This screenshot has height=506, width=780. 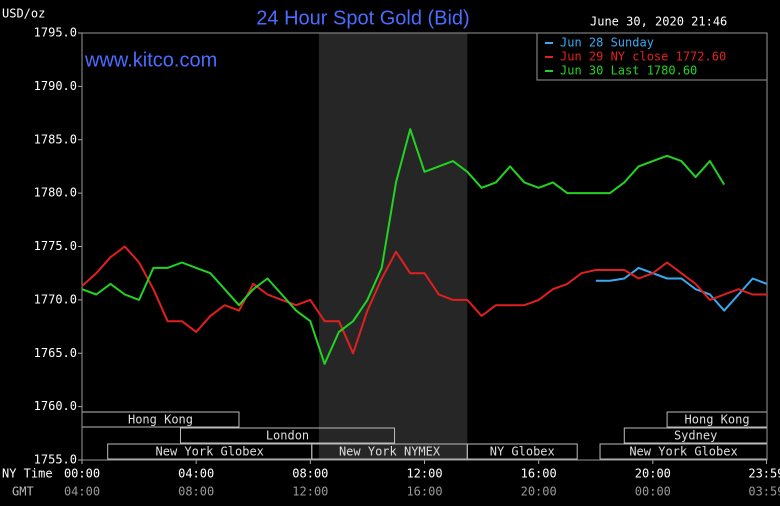 I want to click on x-tick-label: 12:00, so click(x=424, y=474).